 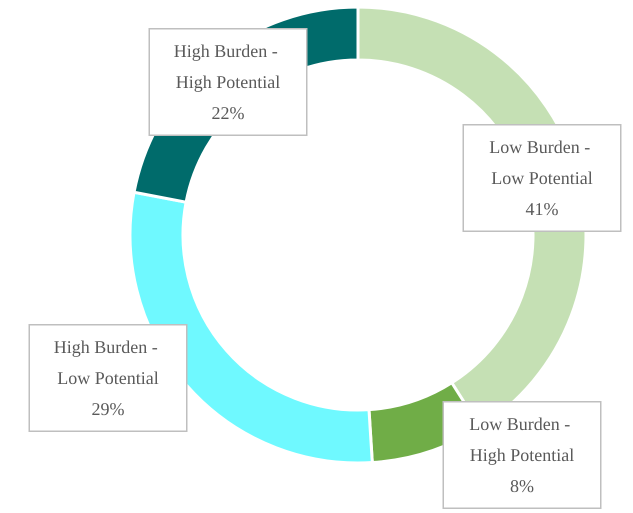 I want to click on data-label: 41%, so click(x=542, y=209).